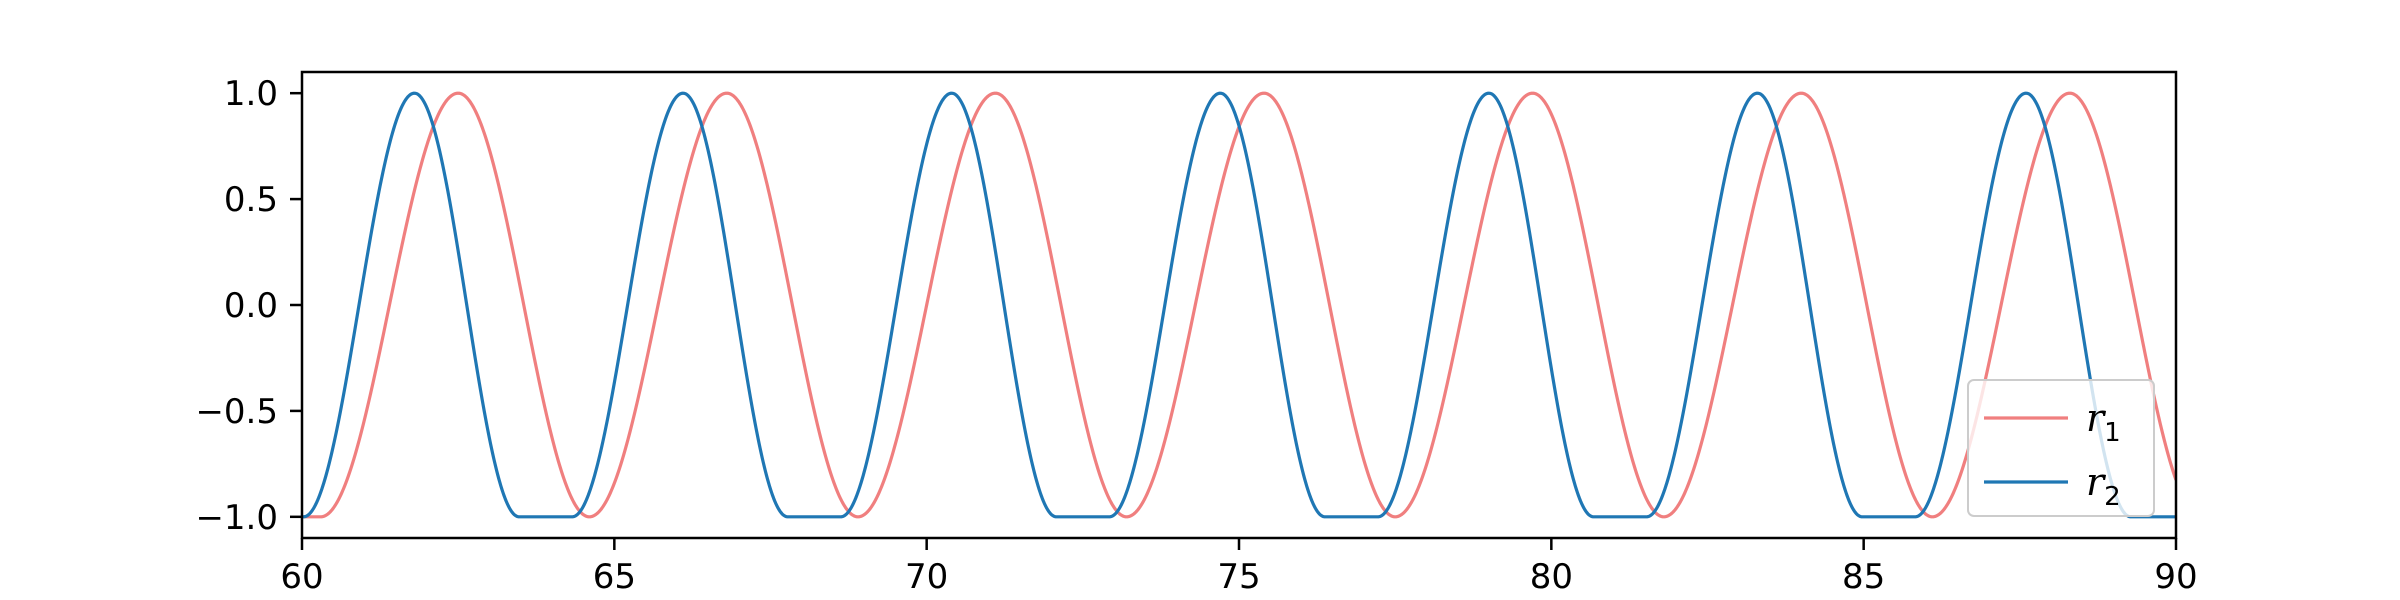  What do you see at coordinates (1551, 577) in the screenshot?
I see `x-tick-label: 80` at bounding box center [1551, 577].